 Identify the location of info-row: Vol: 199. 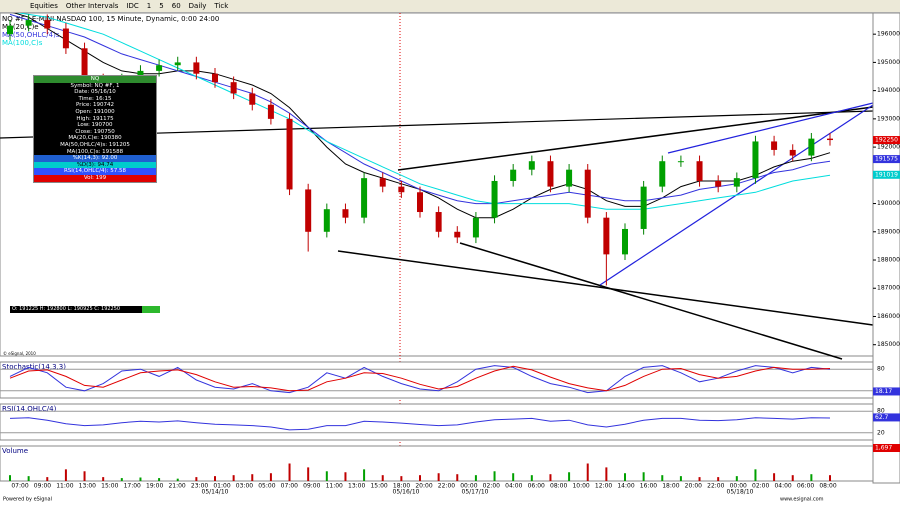
(95, 178).